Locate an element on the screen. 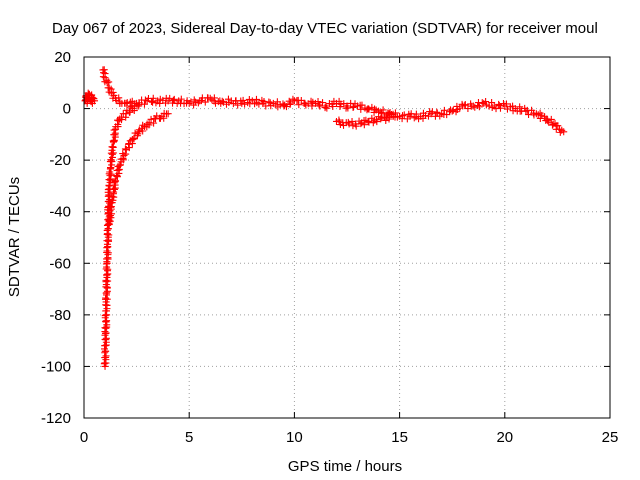  y-tick-label: 20 is located at coordinates (62, 57).